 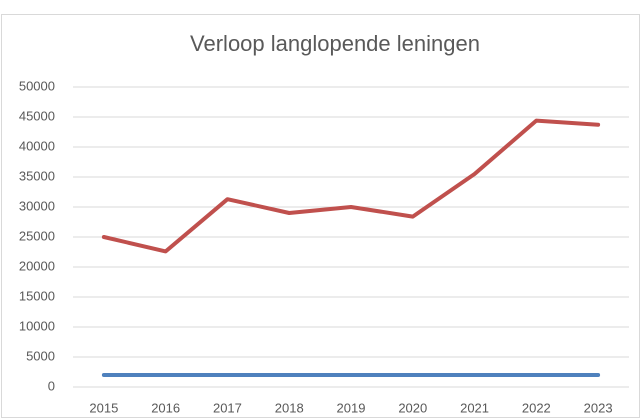 What do you see at coordinates (37, 115) in the screenshot?
I see `y-tick-label: 45000` at bounding box center [37, 115].